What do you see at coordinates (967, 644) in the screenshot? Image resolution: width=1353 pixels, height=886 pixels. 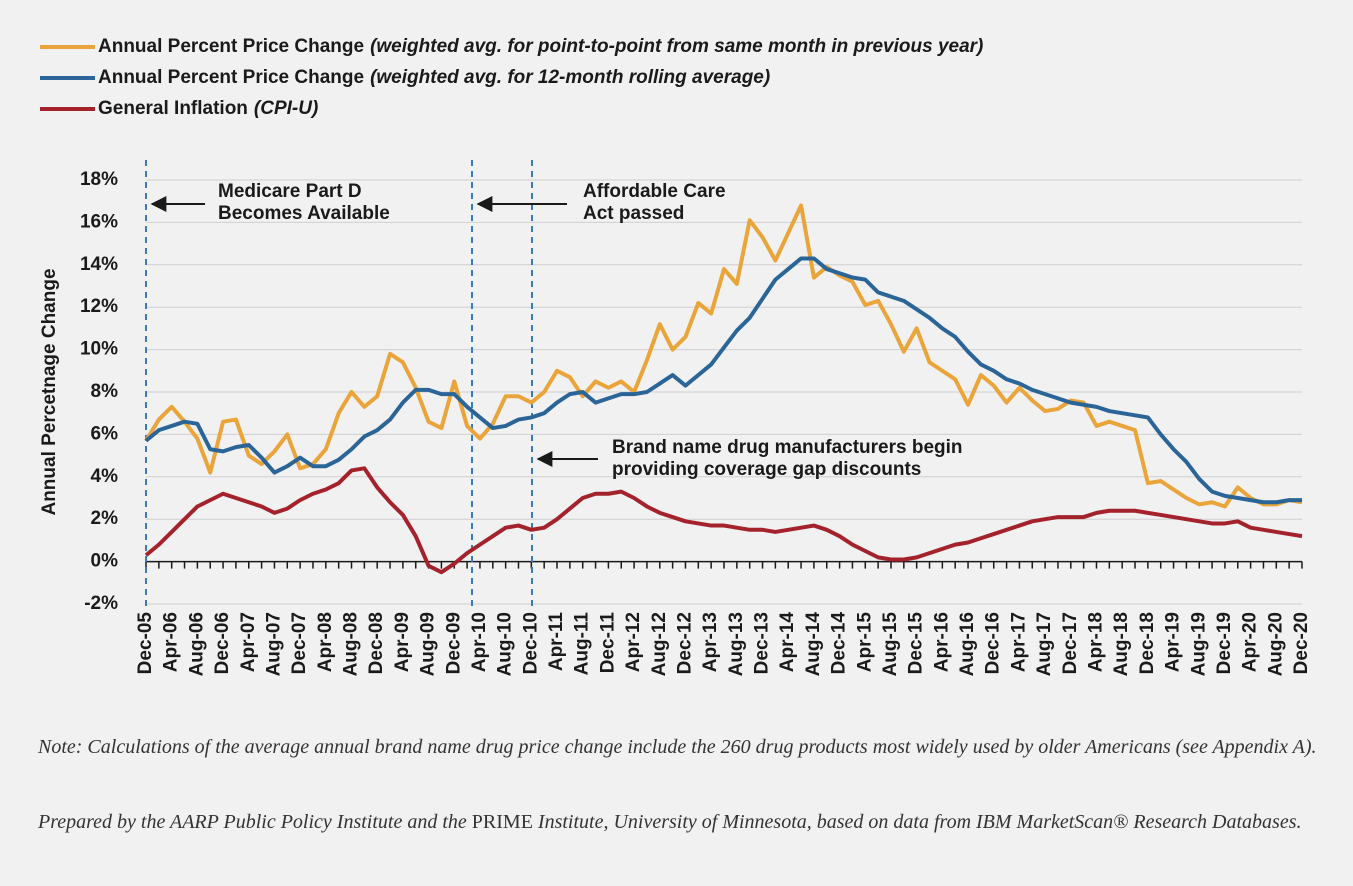 I see `x-tick-label: Aug-16` at bounding box center [967, 644].